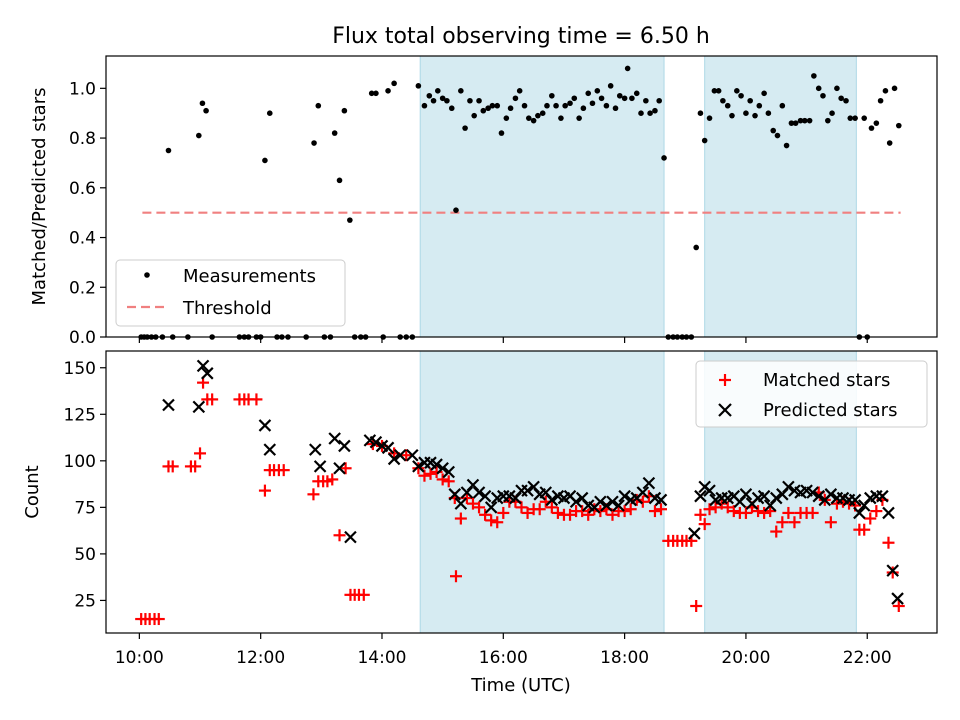  Describe the element at coordinates (867, 658) in the screenshot. I see `x-tick-label: 22:00` at that location.